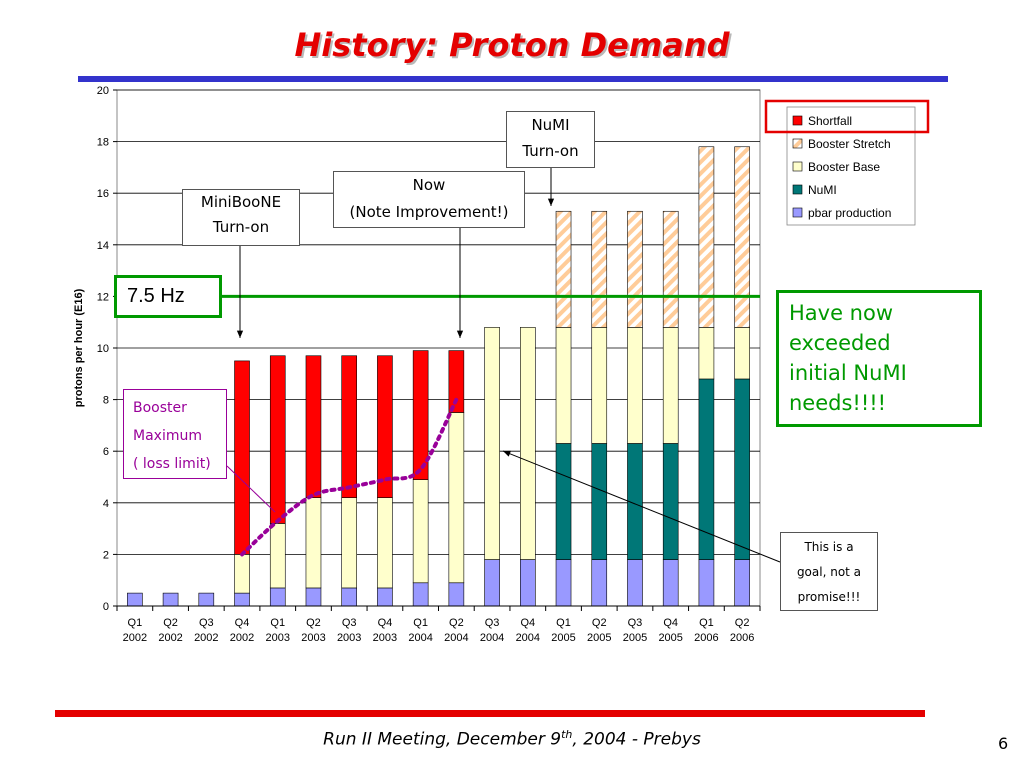 The width and height of the screenshot is (1024, 768). I want to click on footer-superscript: th, so click(567, 734).